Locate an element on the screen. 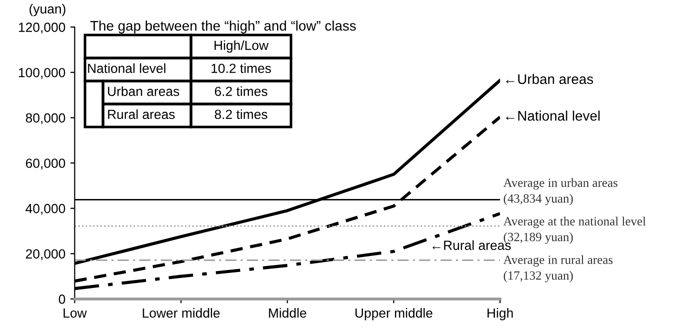 Image resolution: width=685 pixels, height=330 pixels. x-tick-label: Lower middle is located at coordinates (181, 313).